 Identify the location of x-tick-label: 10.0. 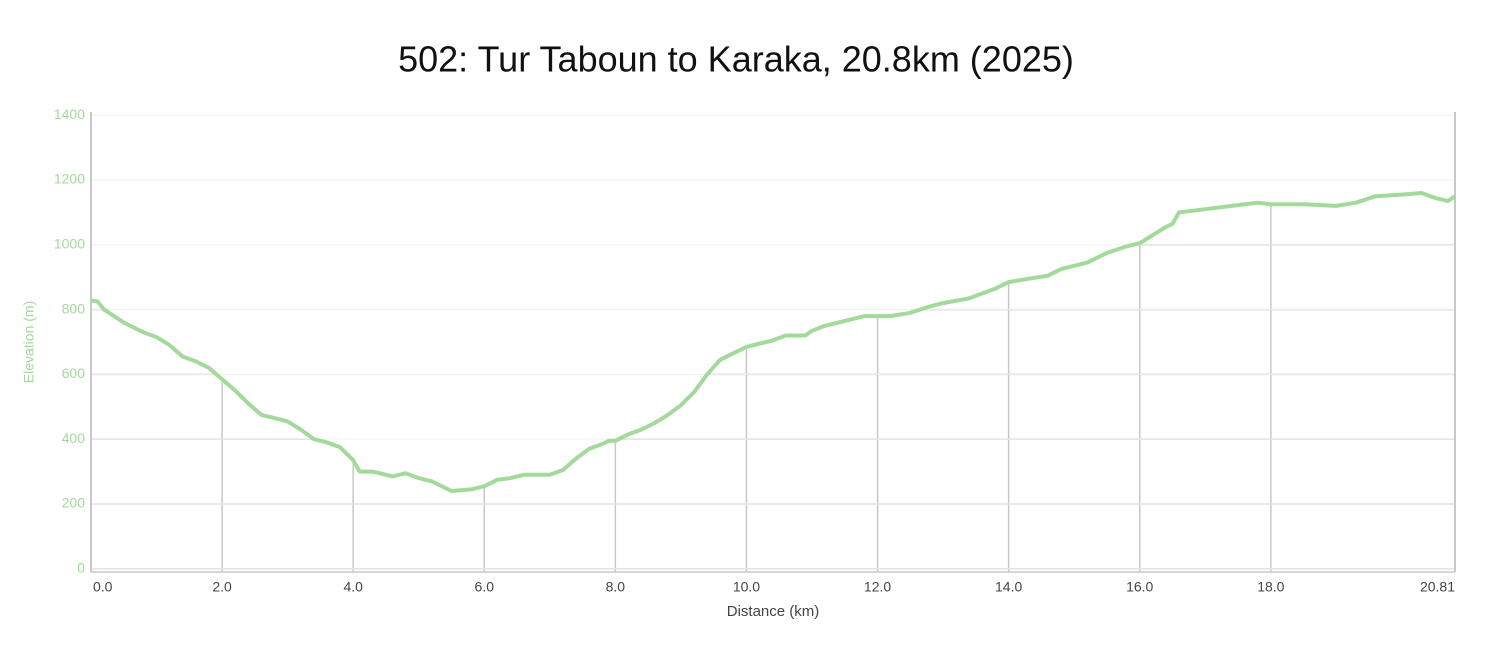
(746, 587).